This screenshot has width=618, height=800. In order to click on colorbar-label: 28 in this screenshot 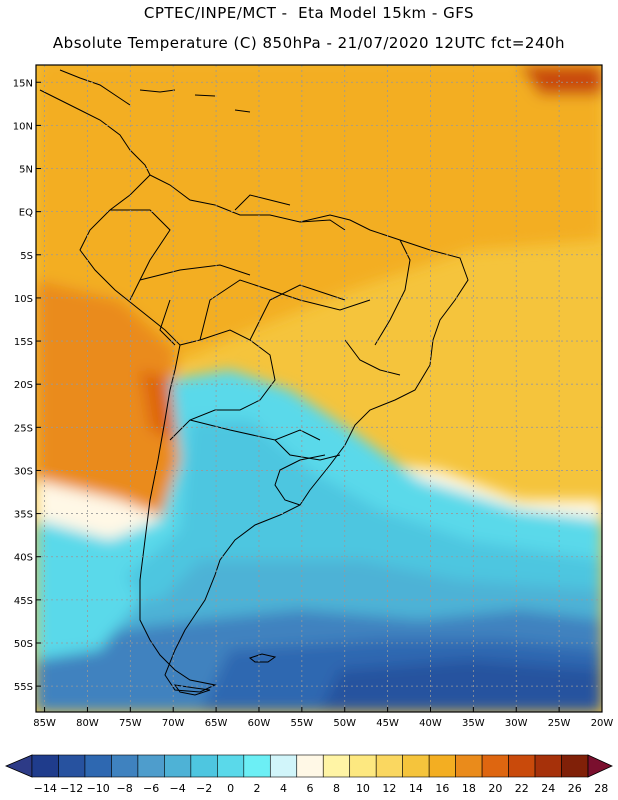, I will do `click(601, 788)`.